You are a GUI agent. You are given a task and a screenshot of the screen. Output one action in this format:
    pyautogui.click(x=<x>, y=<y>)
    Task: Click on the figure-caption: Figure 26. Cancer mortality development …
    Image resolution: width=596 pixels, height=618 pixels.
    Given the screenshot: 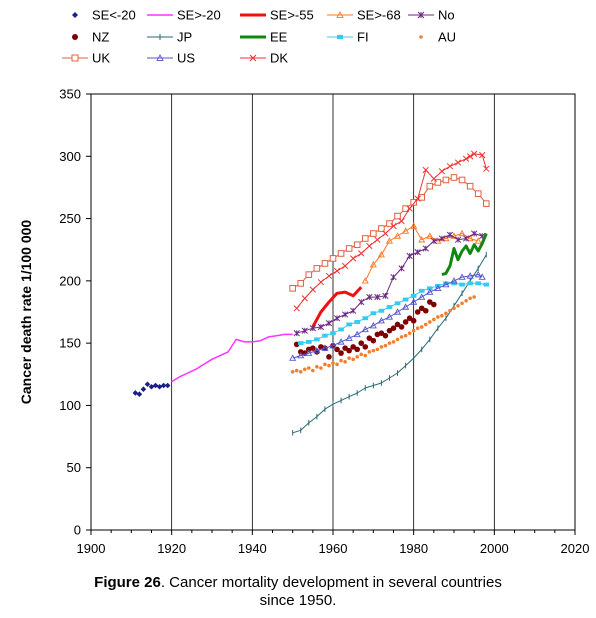 What is the action you would take?
    pyautogui.click(x=298, y=592)
    